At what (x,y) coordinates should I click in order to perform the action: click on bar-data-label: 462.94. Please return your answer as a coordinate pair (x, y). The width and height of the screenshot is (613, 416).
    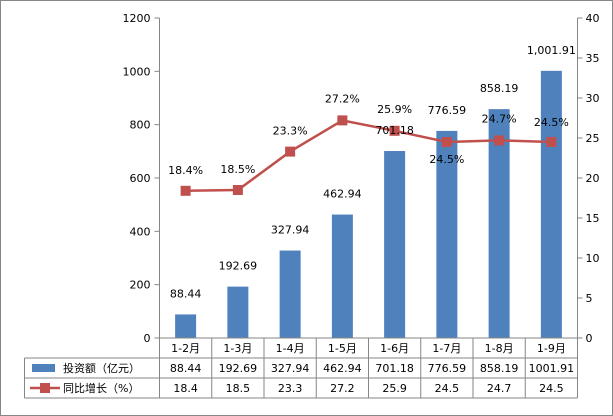
    Looking at the image, I should click on (342, 194).